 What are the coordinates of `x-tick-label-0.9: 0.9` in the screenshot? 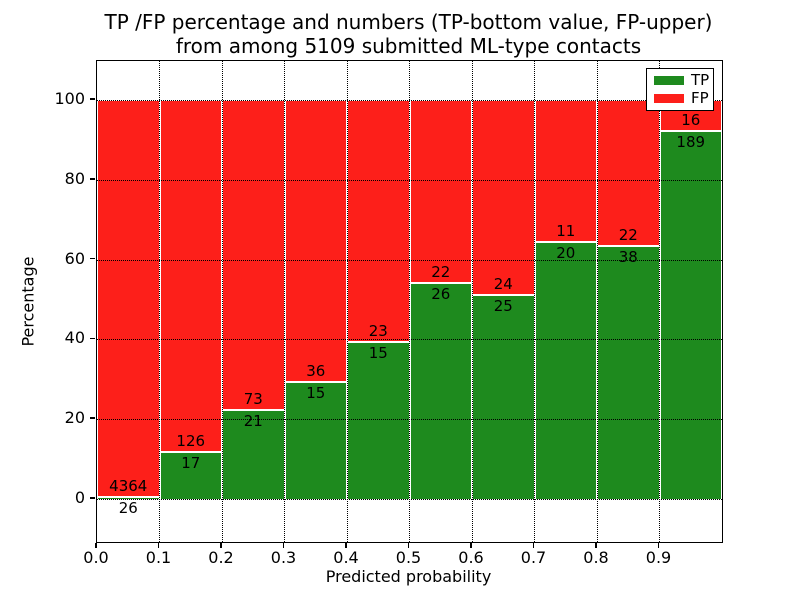 It's located at (658, 557).